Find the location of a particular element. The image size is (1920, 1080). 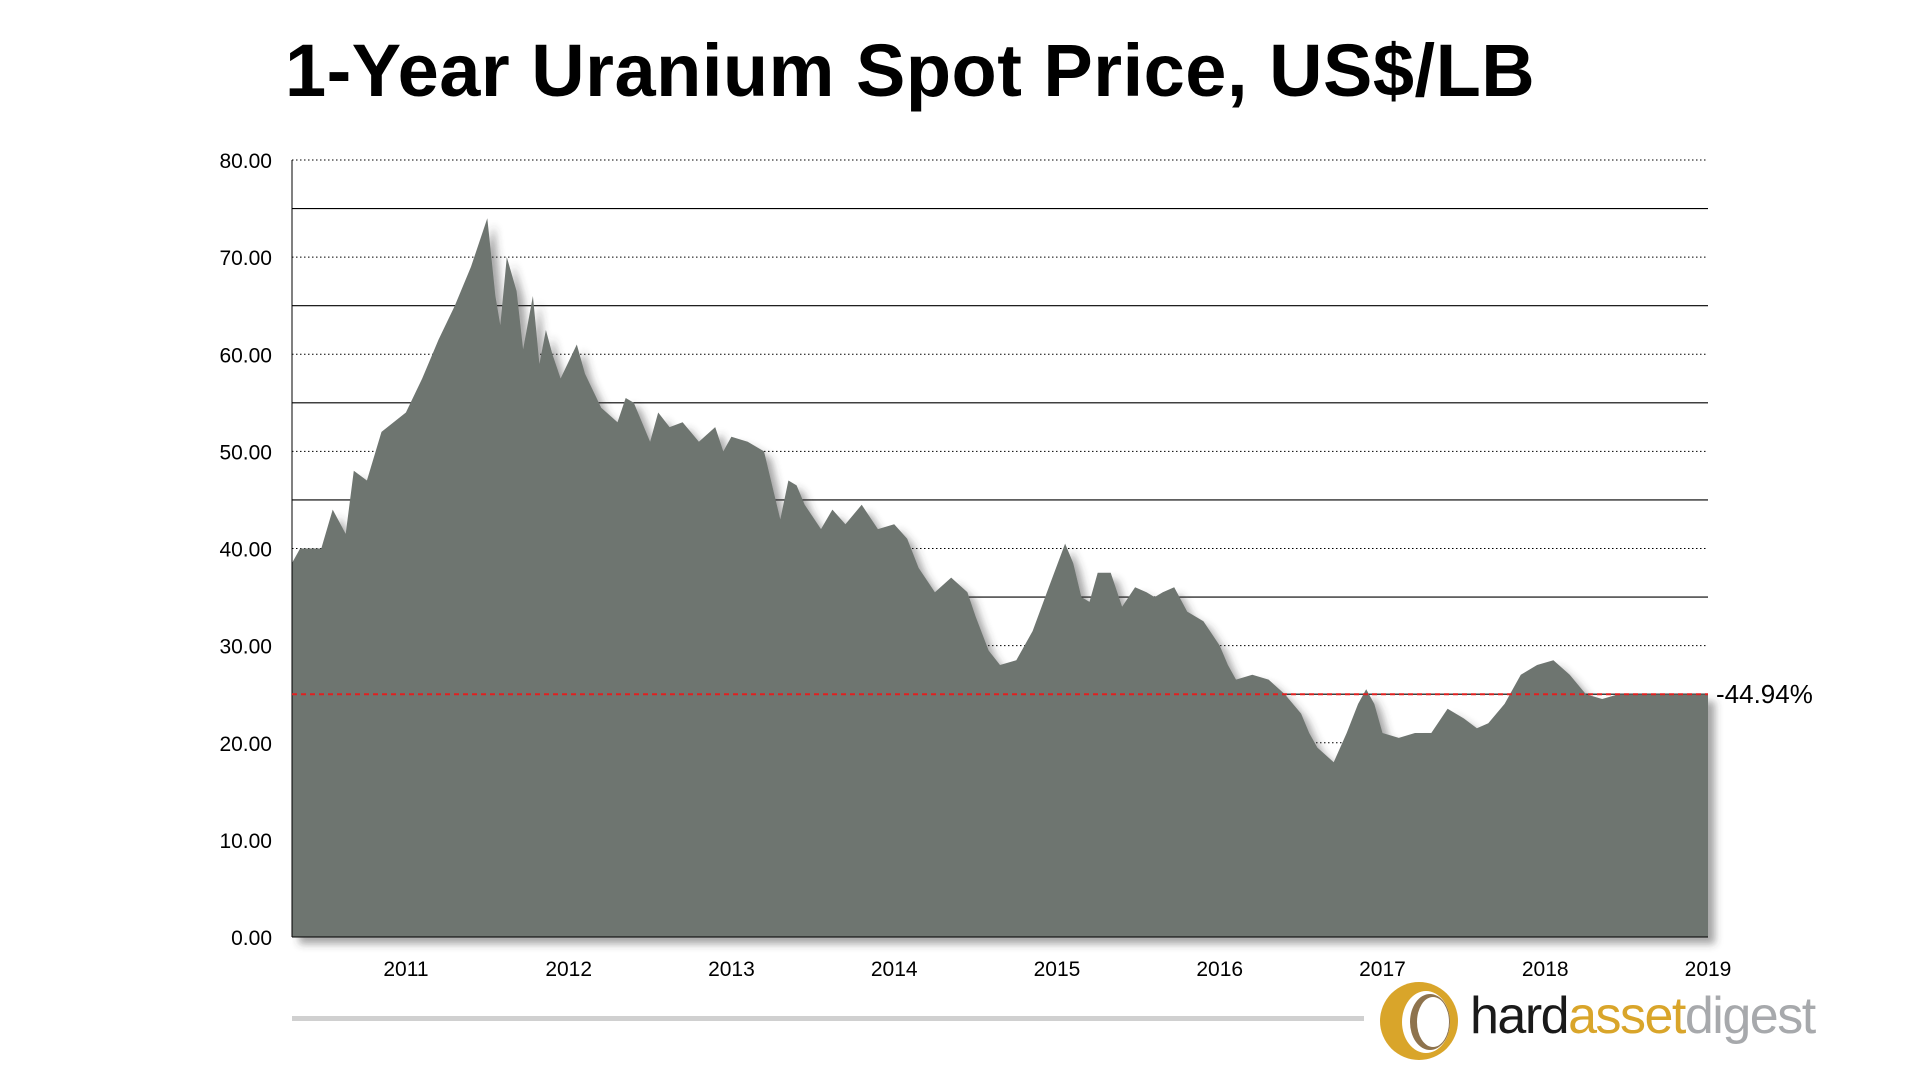

x-tick-label: 2014 is located at coordinates (894, 969).